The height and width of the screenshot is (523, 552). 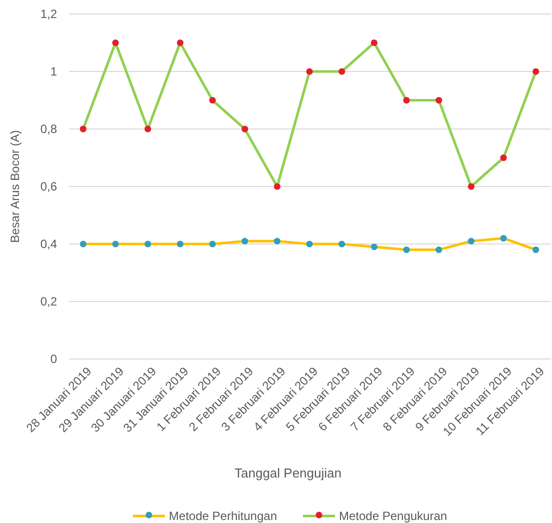 I want to click on y-tick-label: 0,6, so click(x=49, y=187).